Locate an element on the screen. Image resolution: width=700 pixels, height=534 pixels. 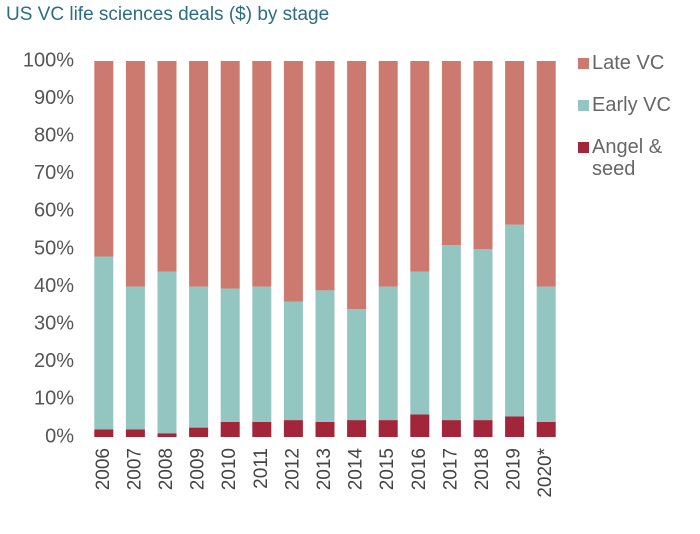
x-tick-label: 2009 is located at coordinates (198, 469).